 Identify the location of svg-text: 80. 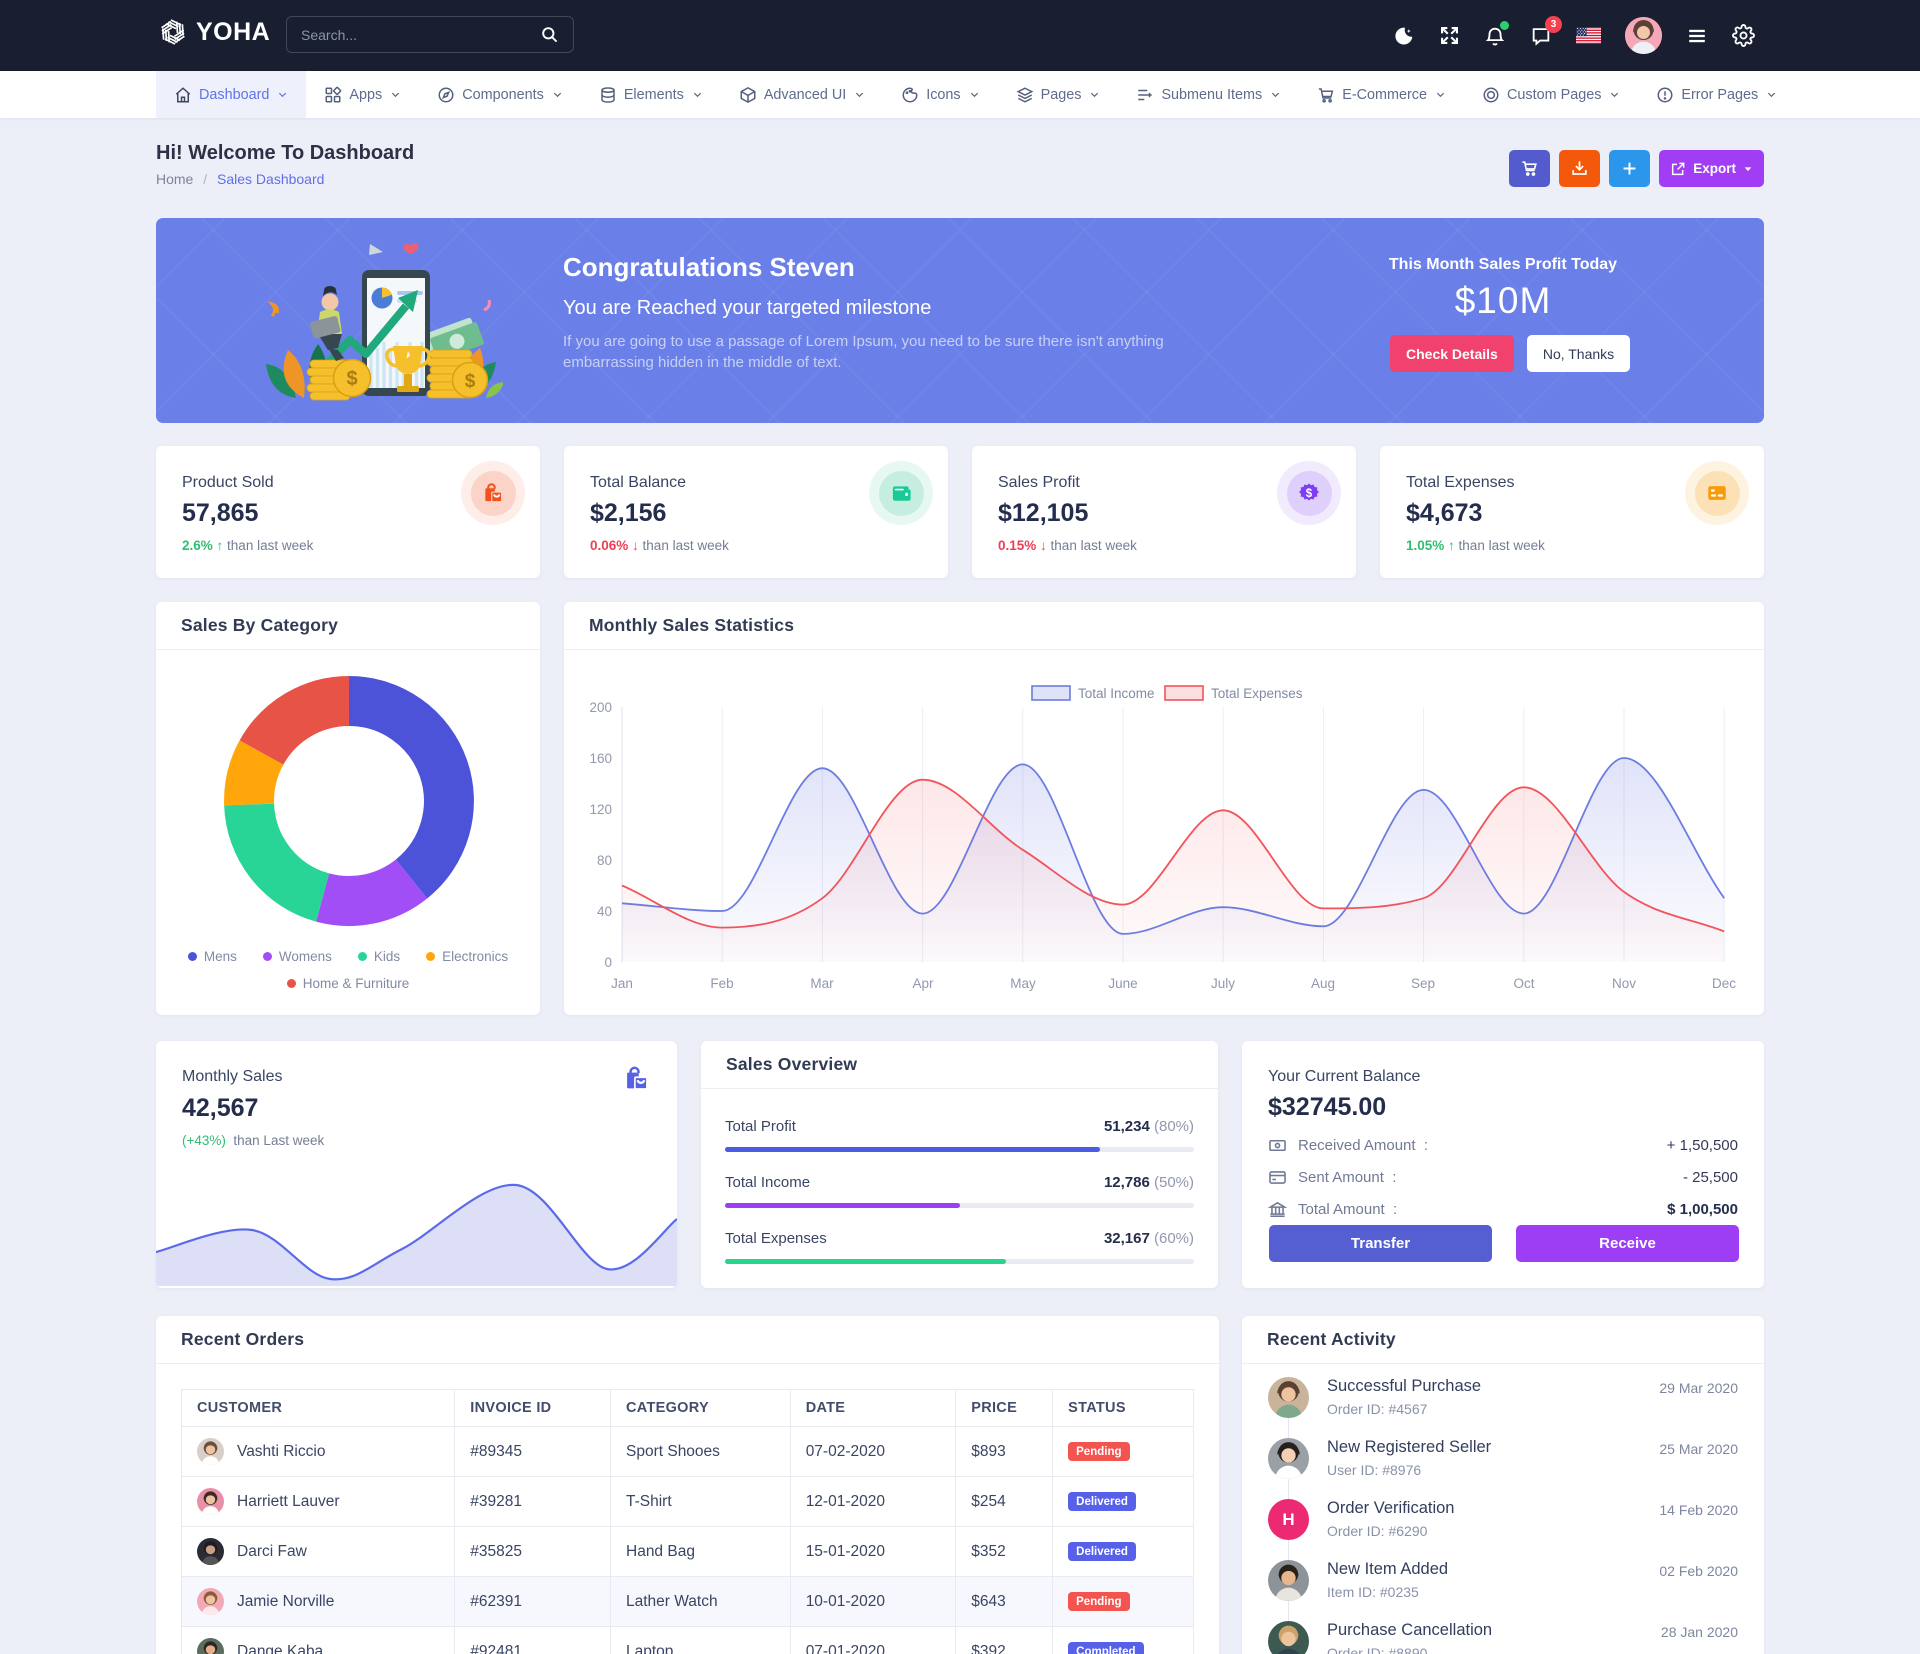
(604, 860).